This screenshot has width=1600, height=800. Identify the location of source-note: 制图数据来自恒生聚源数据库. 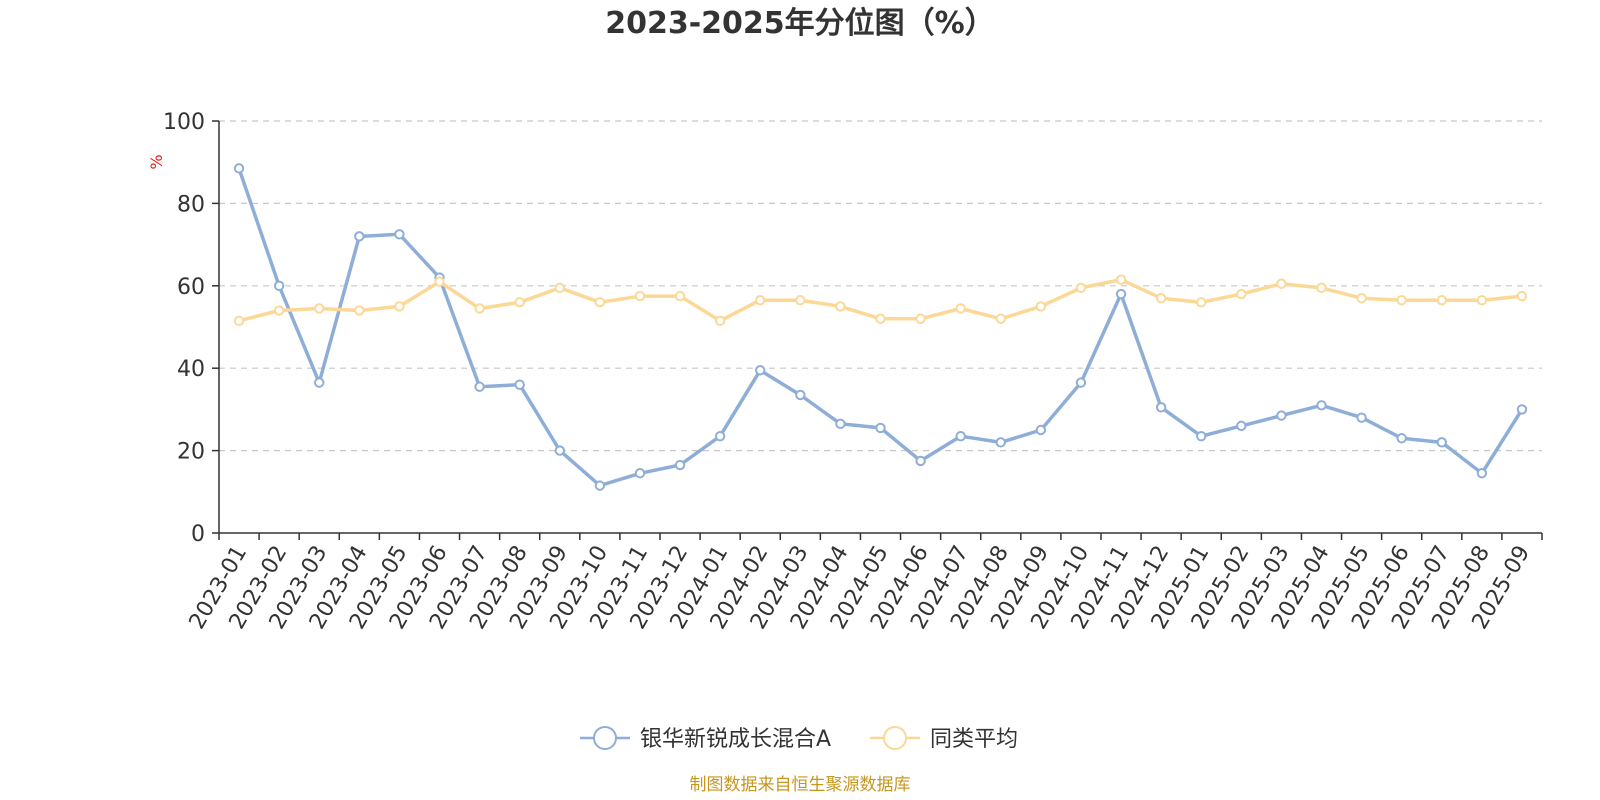
(800, 785).